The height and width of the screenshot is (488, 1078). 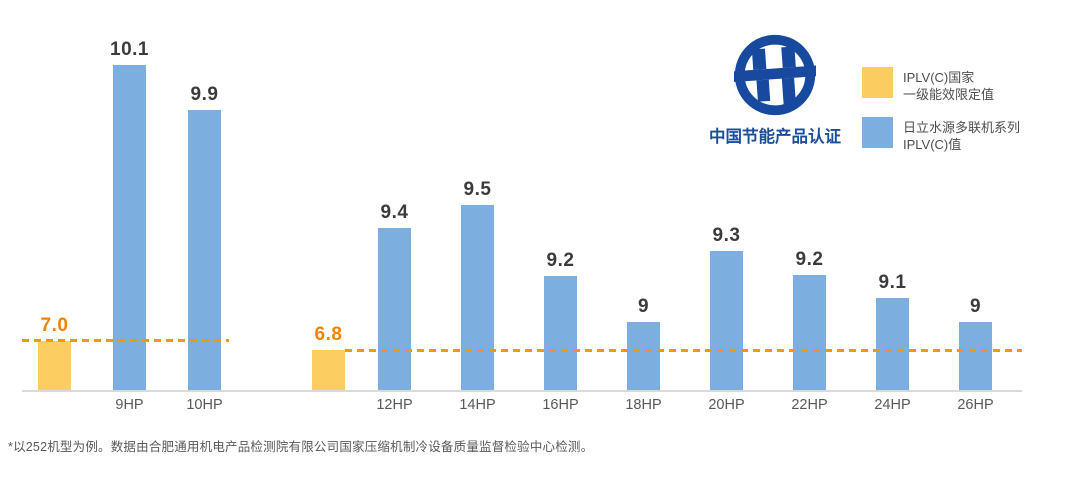 What do you see at coordinates (643, 356) in the screenshot?
I see `bar-18hp` at bounding box center [643, 356].